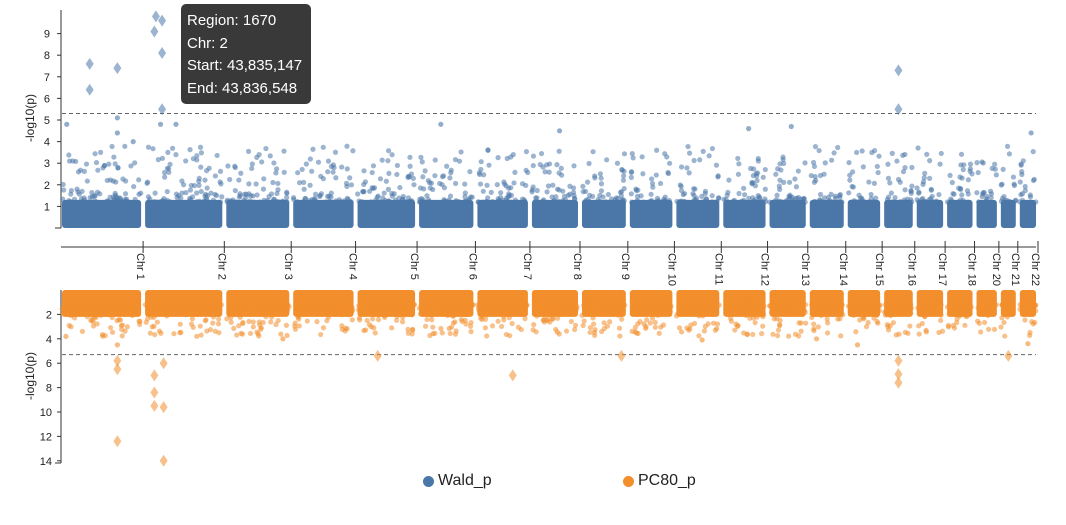 The width and height of the screenshot is (1066, 525). I want to click on chromosome-label: Chr 8, so click(577, 266).